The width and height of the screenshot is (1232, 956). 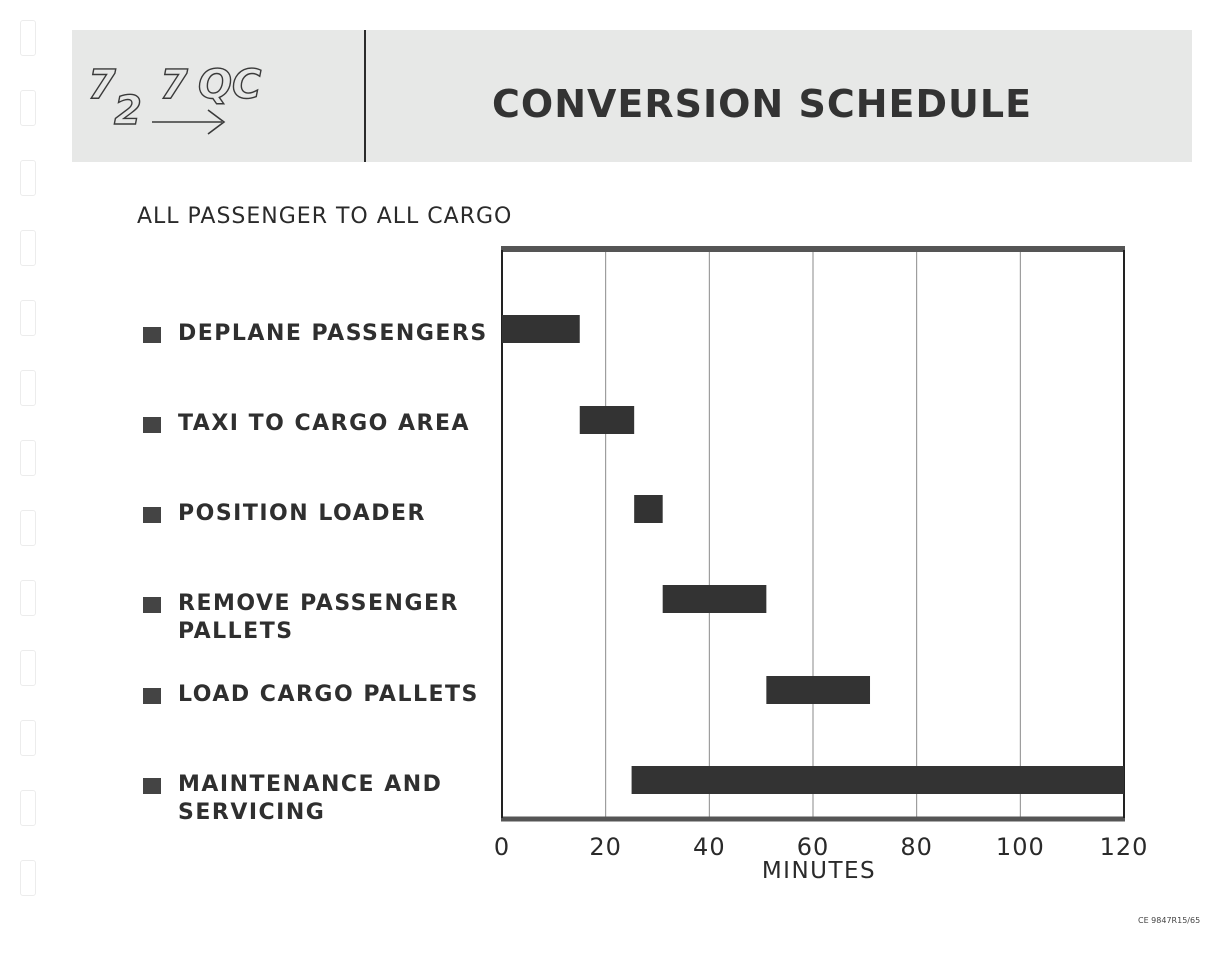 I want to click on task-label-maintenance-and-servicing: MAINTENANCE AND SERVICING, so click(x=305, y=799).